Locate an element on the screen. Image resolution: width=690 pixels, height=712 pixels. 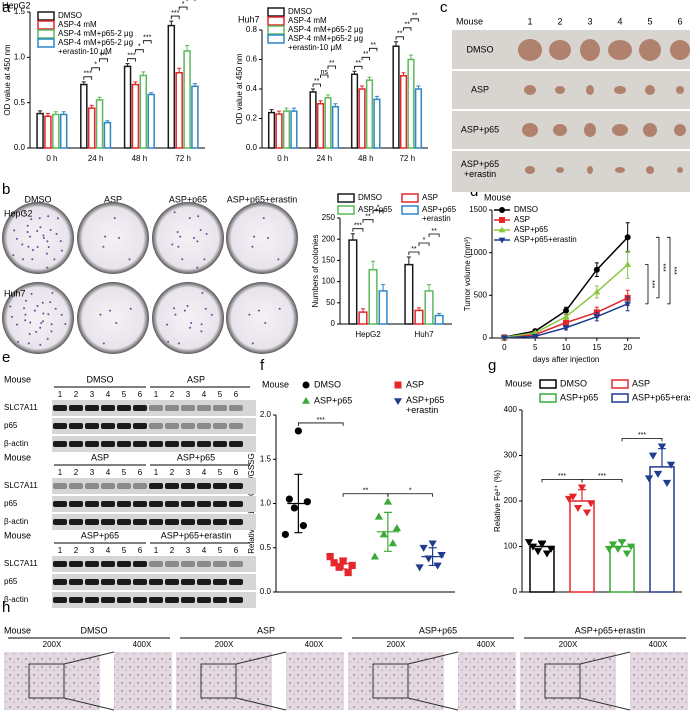
significance-label: ns is located at coordinates (325, 72).